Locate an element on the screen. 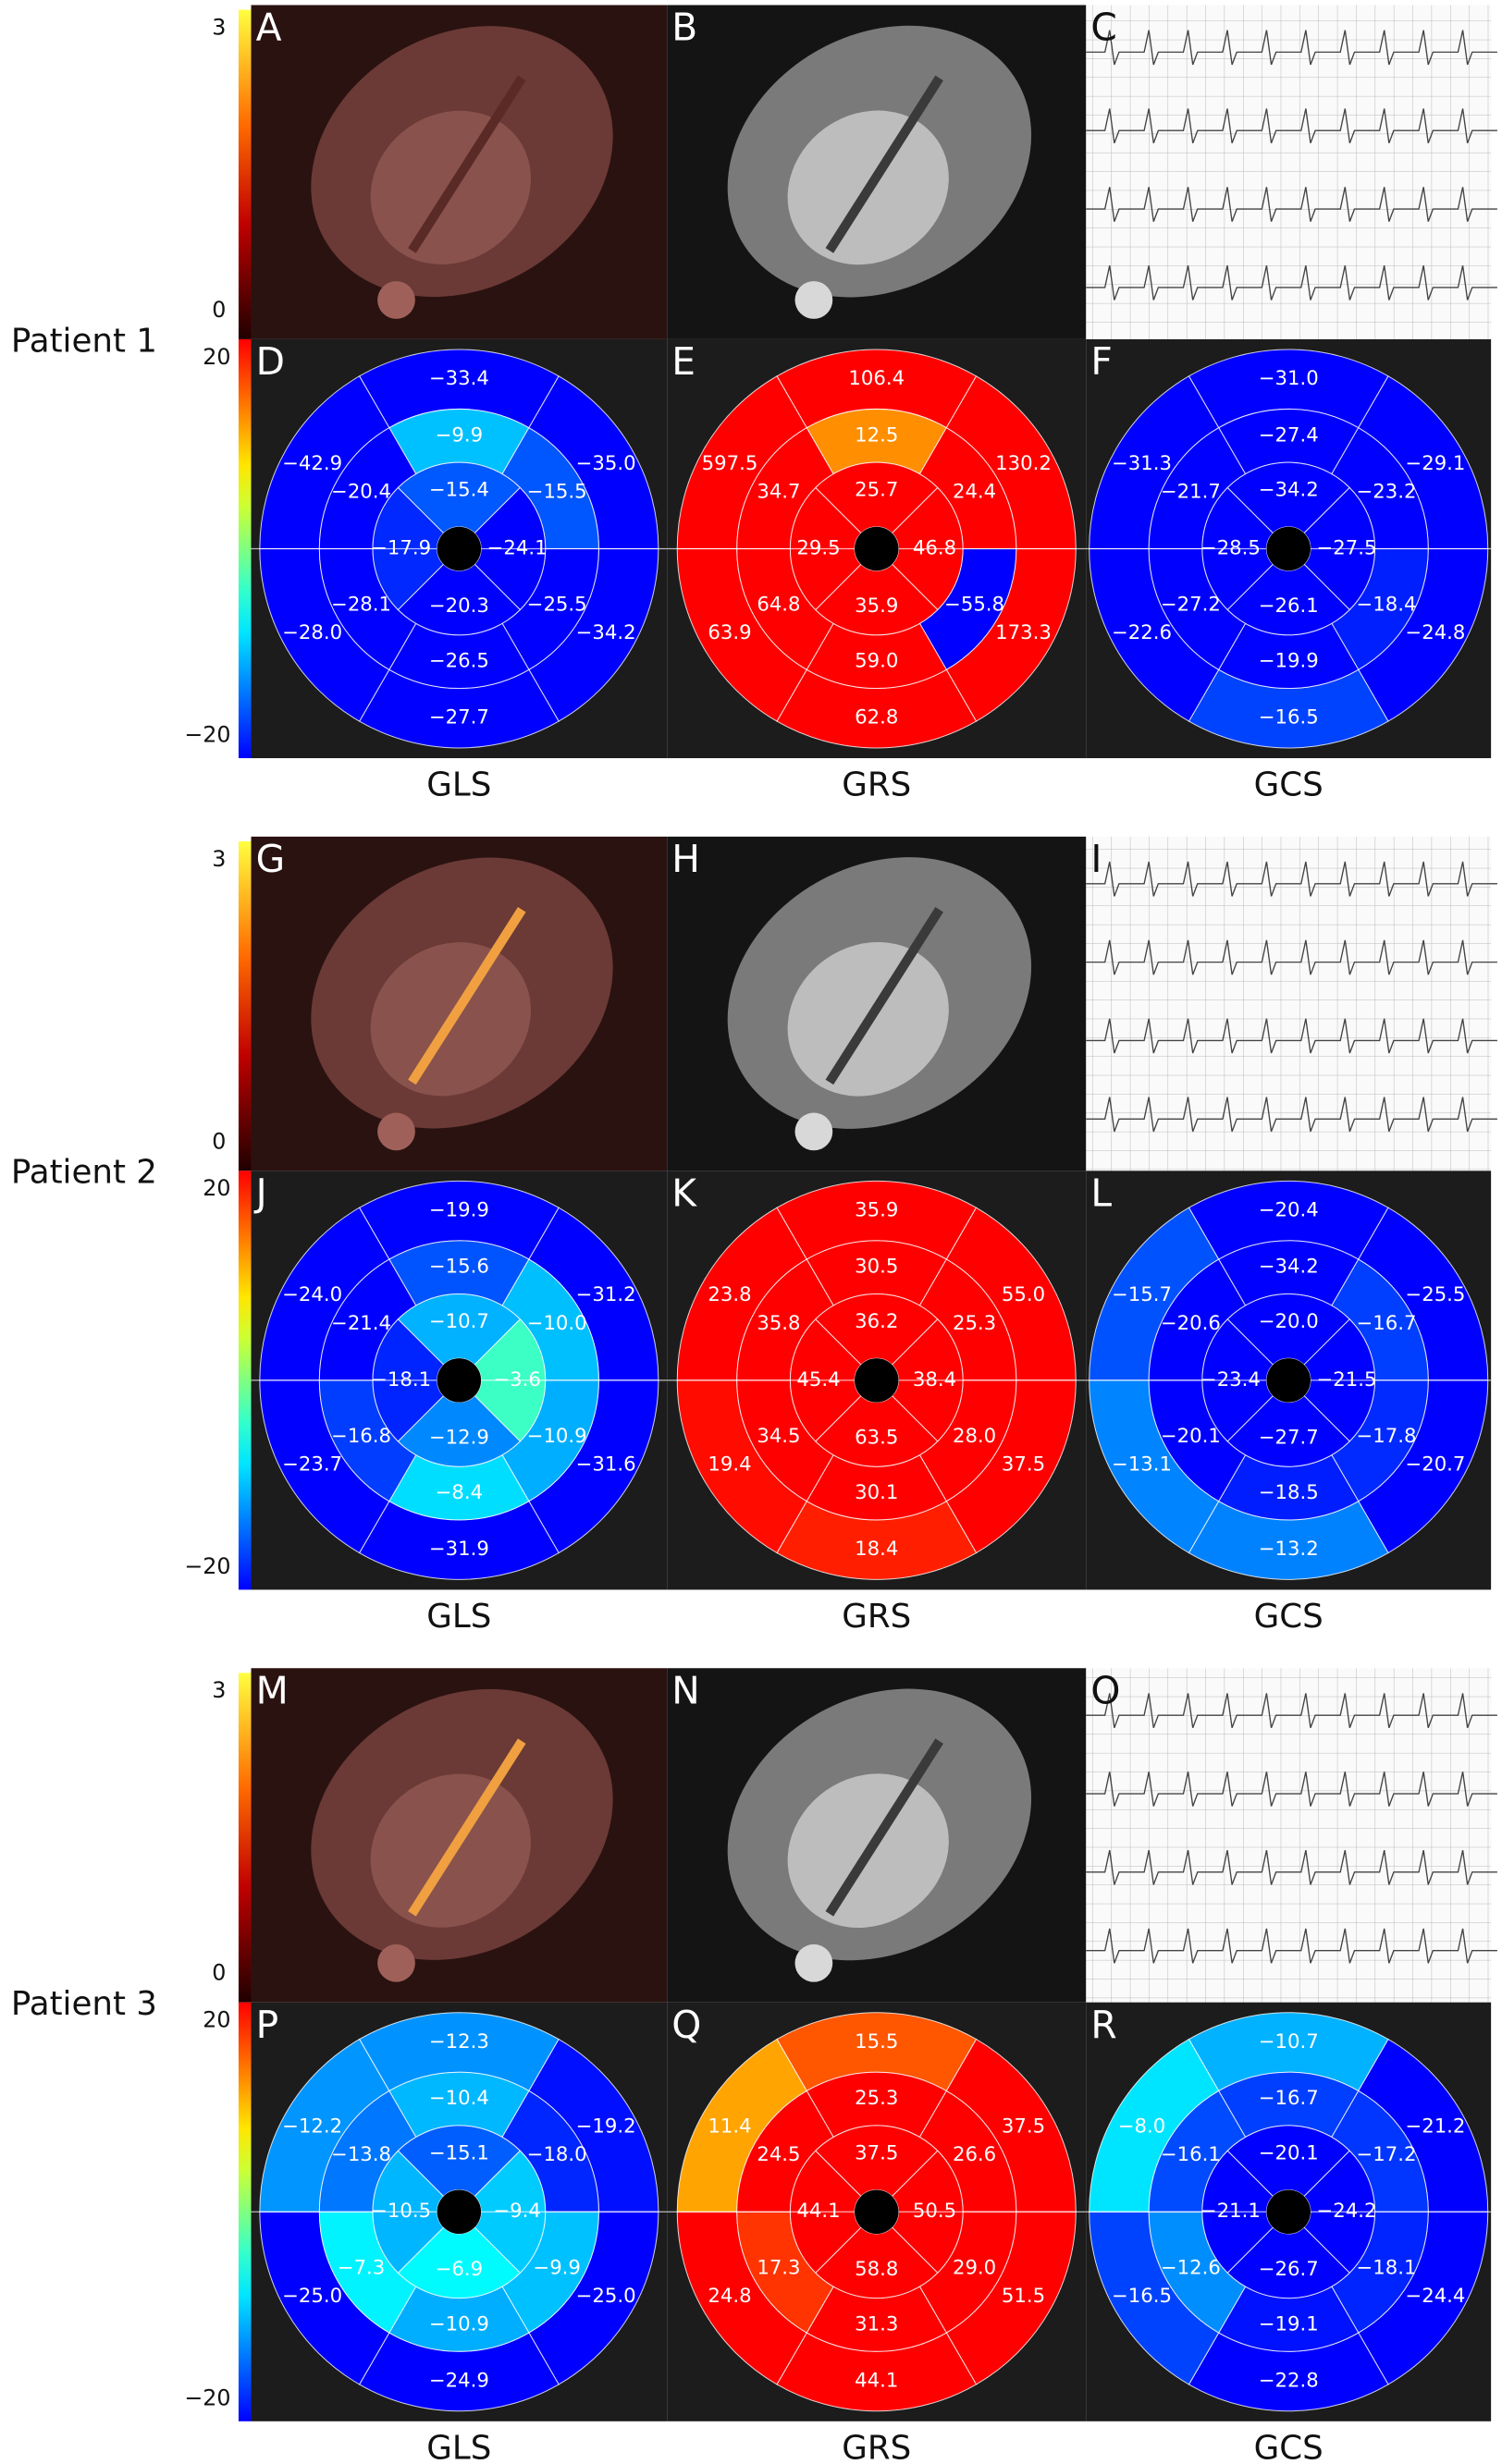  patient-label: Patient 2 is located at coordinates (84, 1173).